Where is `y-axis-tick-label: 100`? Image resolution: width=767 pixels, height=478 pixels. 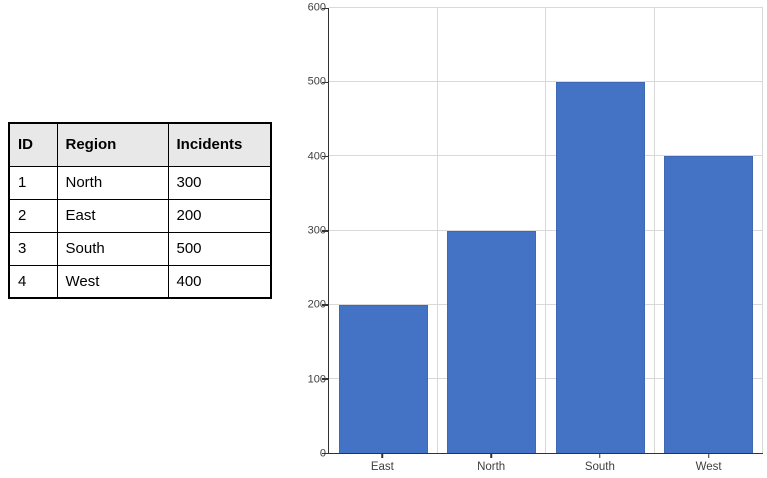
y-axis-tick-label: 100 is located at coordinates (316, 379).